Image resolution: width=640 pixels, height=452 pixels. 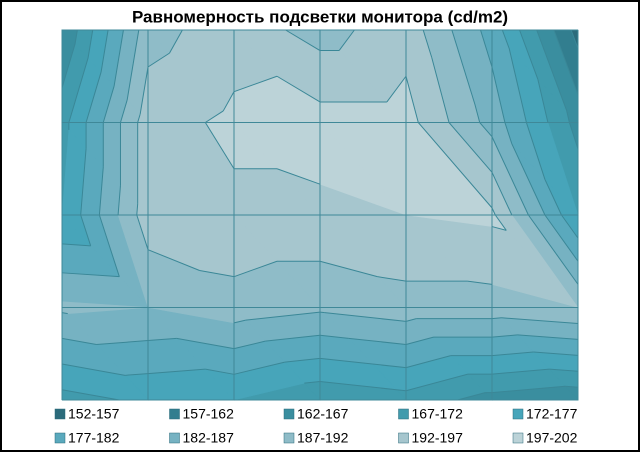 What do you see at coordinates (438, 438) in the screenshot?
I see `legend-label: 192-197` at bounding box center [438, 438].